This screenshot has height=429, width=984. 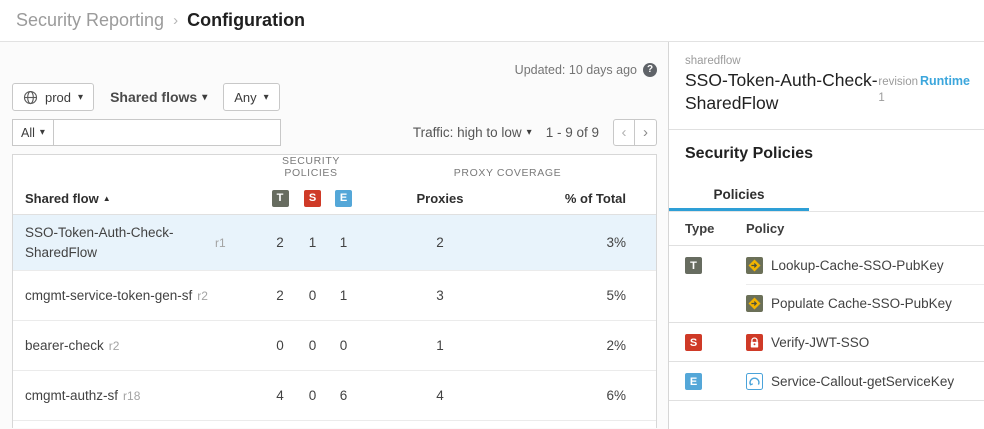 I want to click on search-scope-dropdown: All ▾, so click(x=33, y=132).